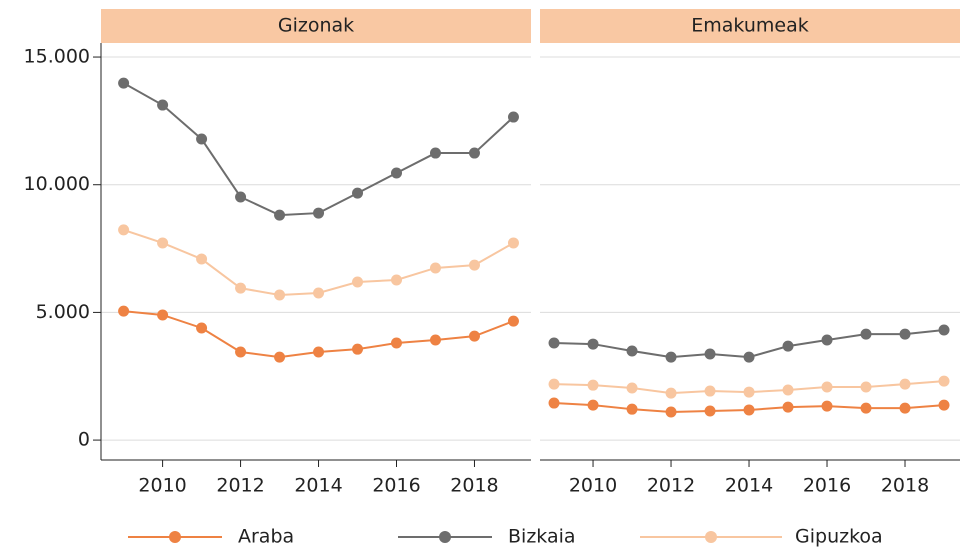 The width and height of the screenshot is (960, 555). I want to click on legend-label: Bizkaia, so click(542, 537).